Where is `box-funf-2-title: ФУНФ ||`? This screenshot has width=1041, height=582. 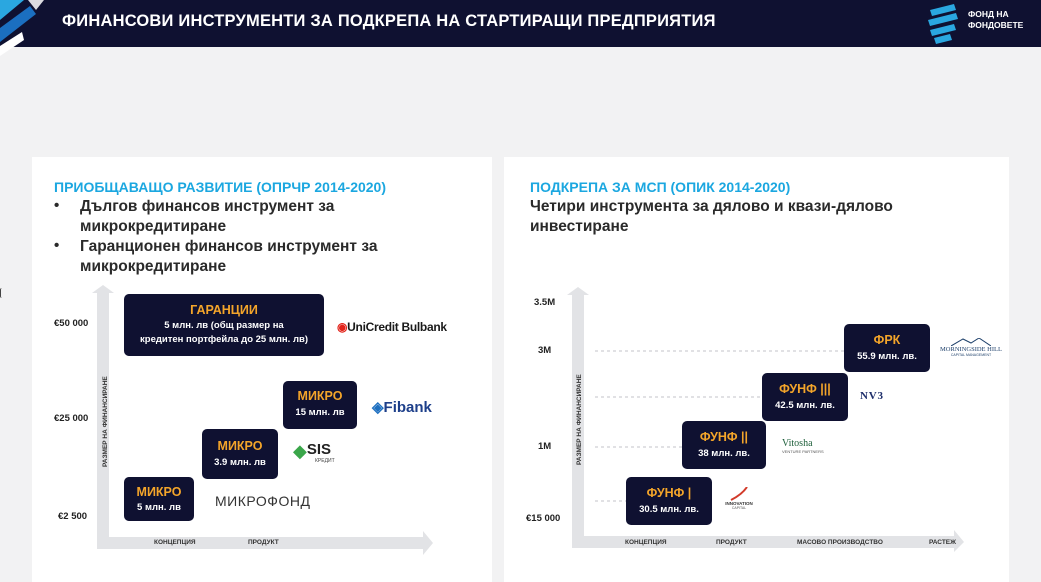
box-funf-2-title: ФУНФ || is located at coordinates (724, 437).